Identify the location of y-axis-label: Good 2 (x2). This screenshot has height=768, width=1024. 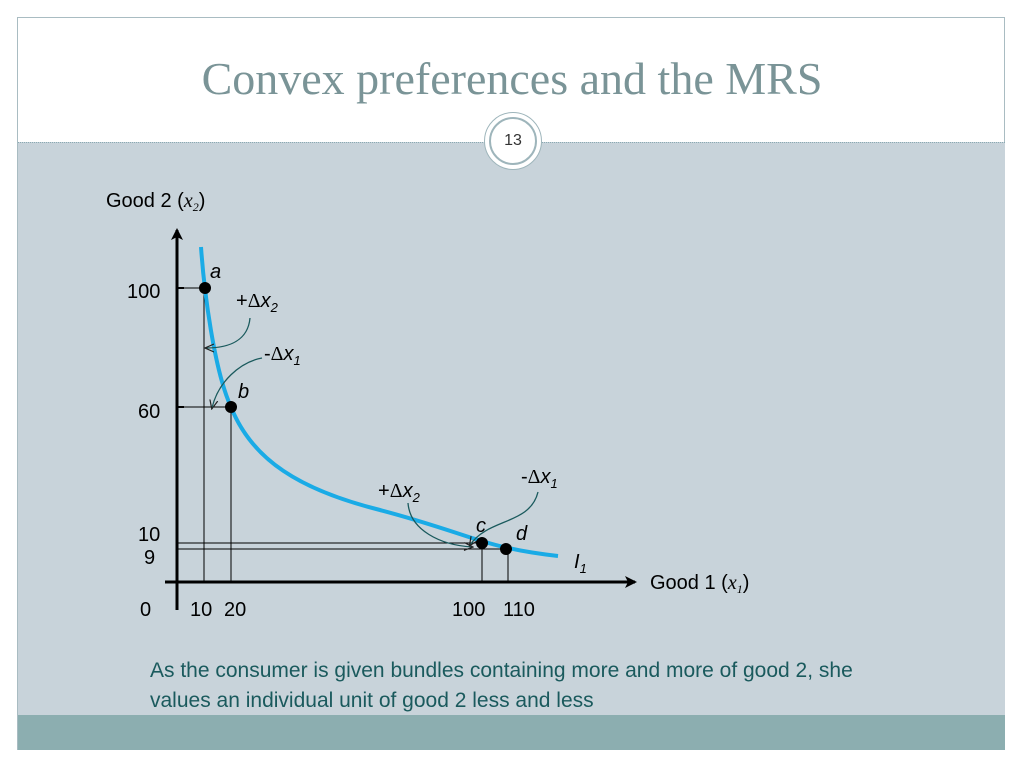
(155, 202).